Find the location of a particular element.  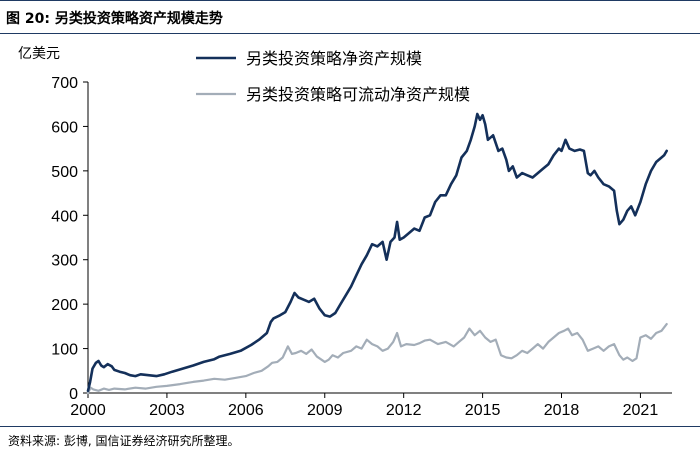

x-tick-label: 2012 is located at coordinates (404, 410).